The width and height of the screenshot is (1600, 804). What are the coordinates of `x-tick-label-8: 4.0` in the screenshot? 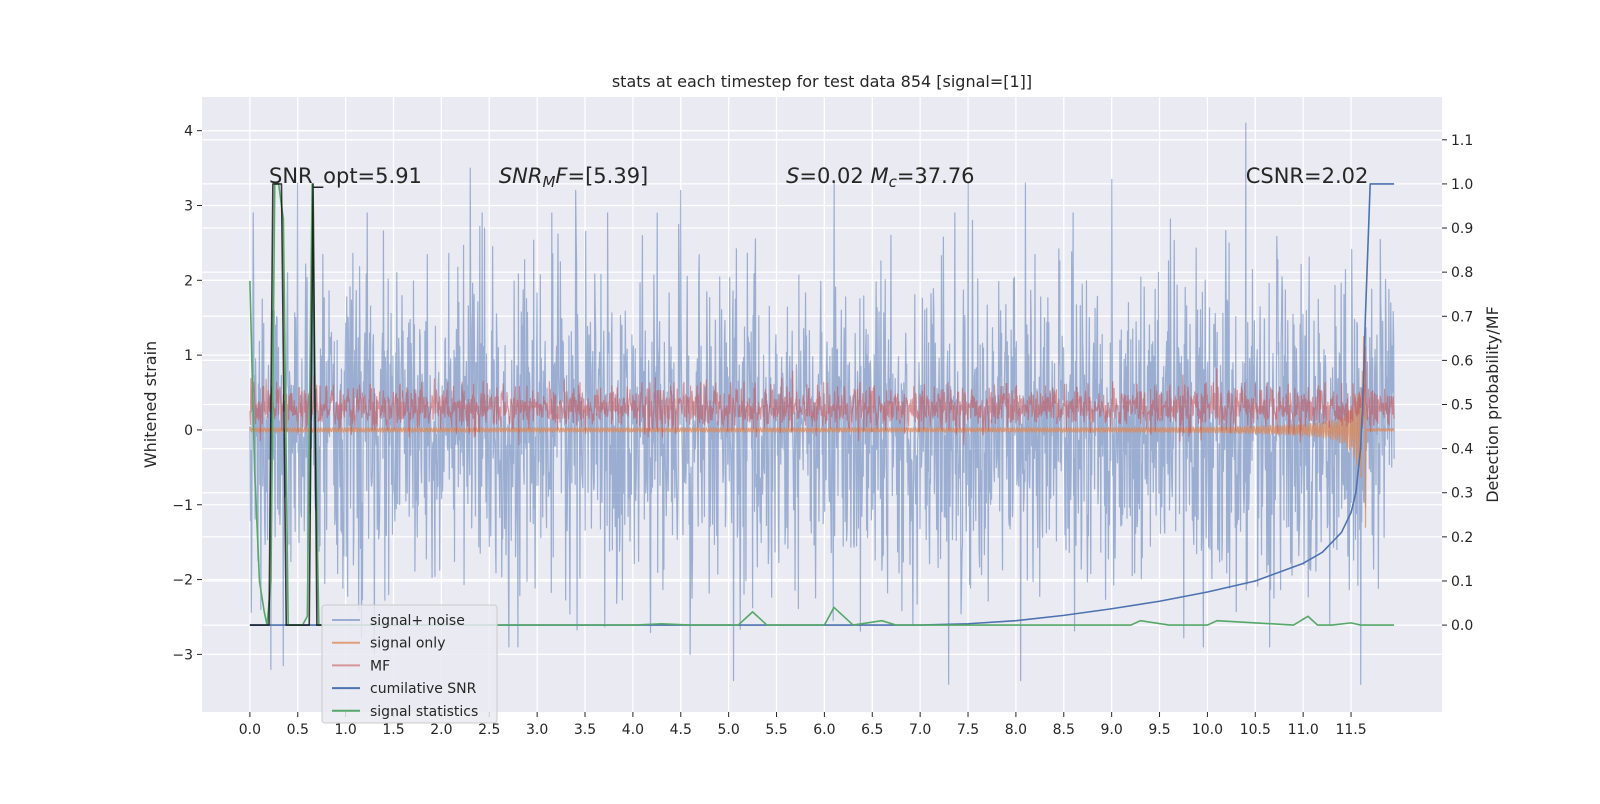 It's located at (633, 730).